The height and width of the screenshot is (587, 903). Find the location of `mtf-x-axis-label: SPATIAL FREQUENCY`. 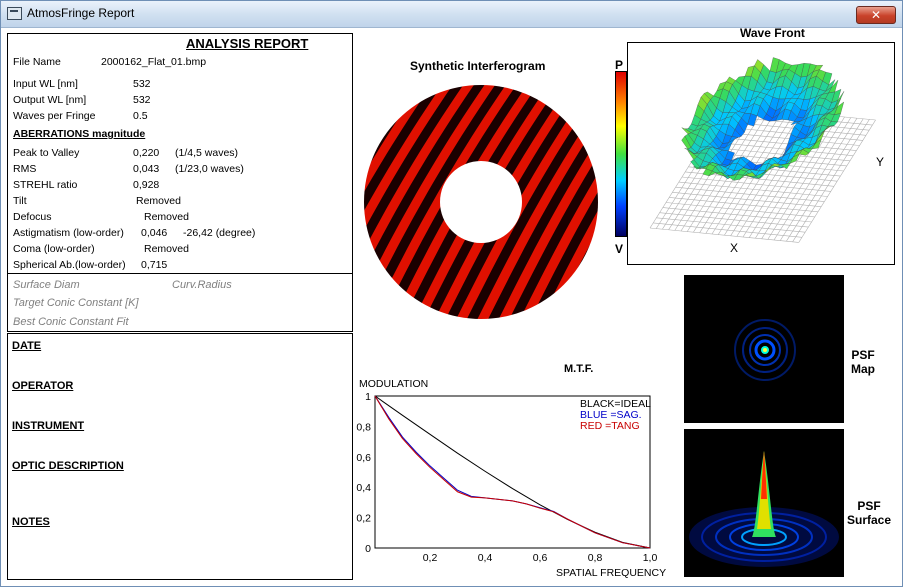

mtf-x-axis-label: SPATIAL FREQUENCY is located at coordinates (611, 573).